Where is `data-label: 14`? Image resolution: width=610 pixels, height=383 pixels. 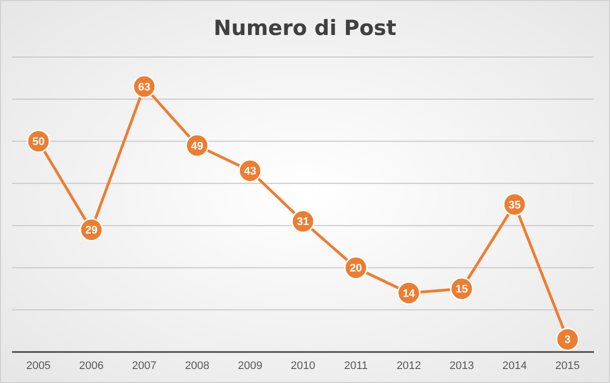
data-label: 14 is located at coordinates (409, 294).